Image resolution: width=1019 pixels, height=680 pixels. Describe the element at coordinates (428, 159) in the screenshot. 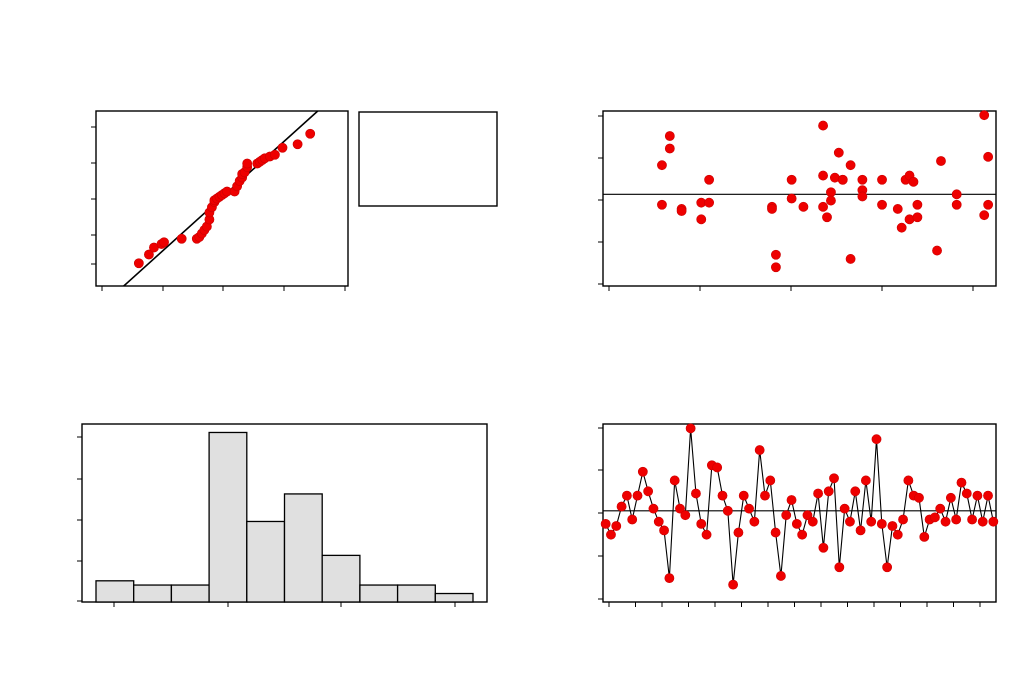

I see `legend-frame` at that location.